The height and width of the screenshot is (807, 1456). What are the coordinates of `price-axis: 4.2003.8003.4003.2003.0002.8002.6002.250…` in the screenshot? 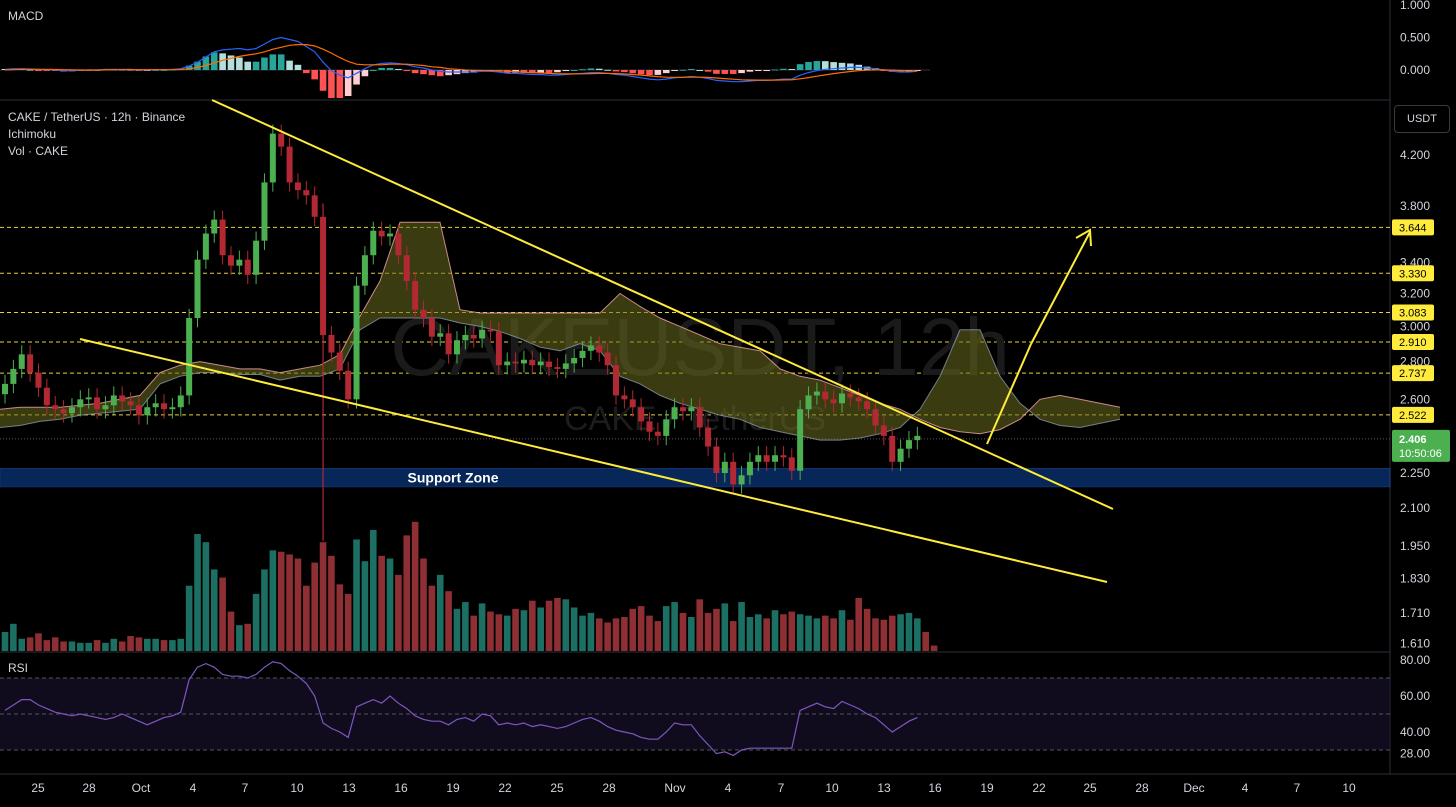 It's located at (1421, 380).